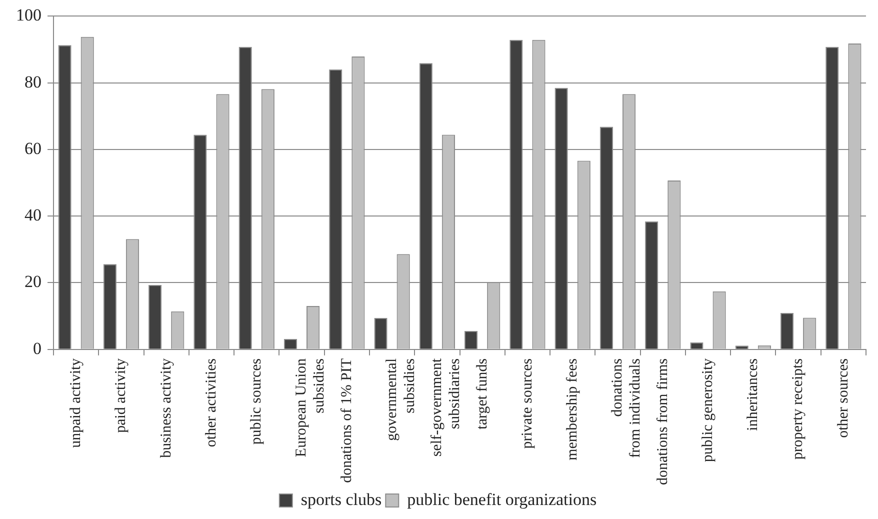 This screenshot has height=519, width=878. What do you see at coordinates (843, 398) in the screenshot?
I see `x-tick-label: other sources` at bounding box center [843, 398].